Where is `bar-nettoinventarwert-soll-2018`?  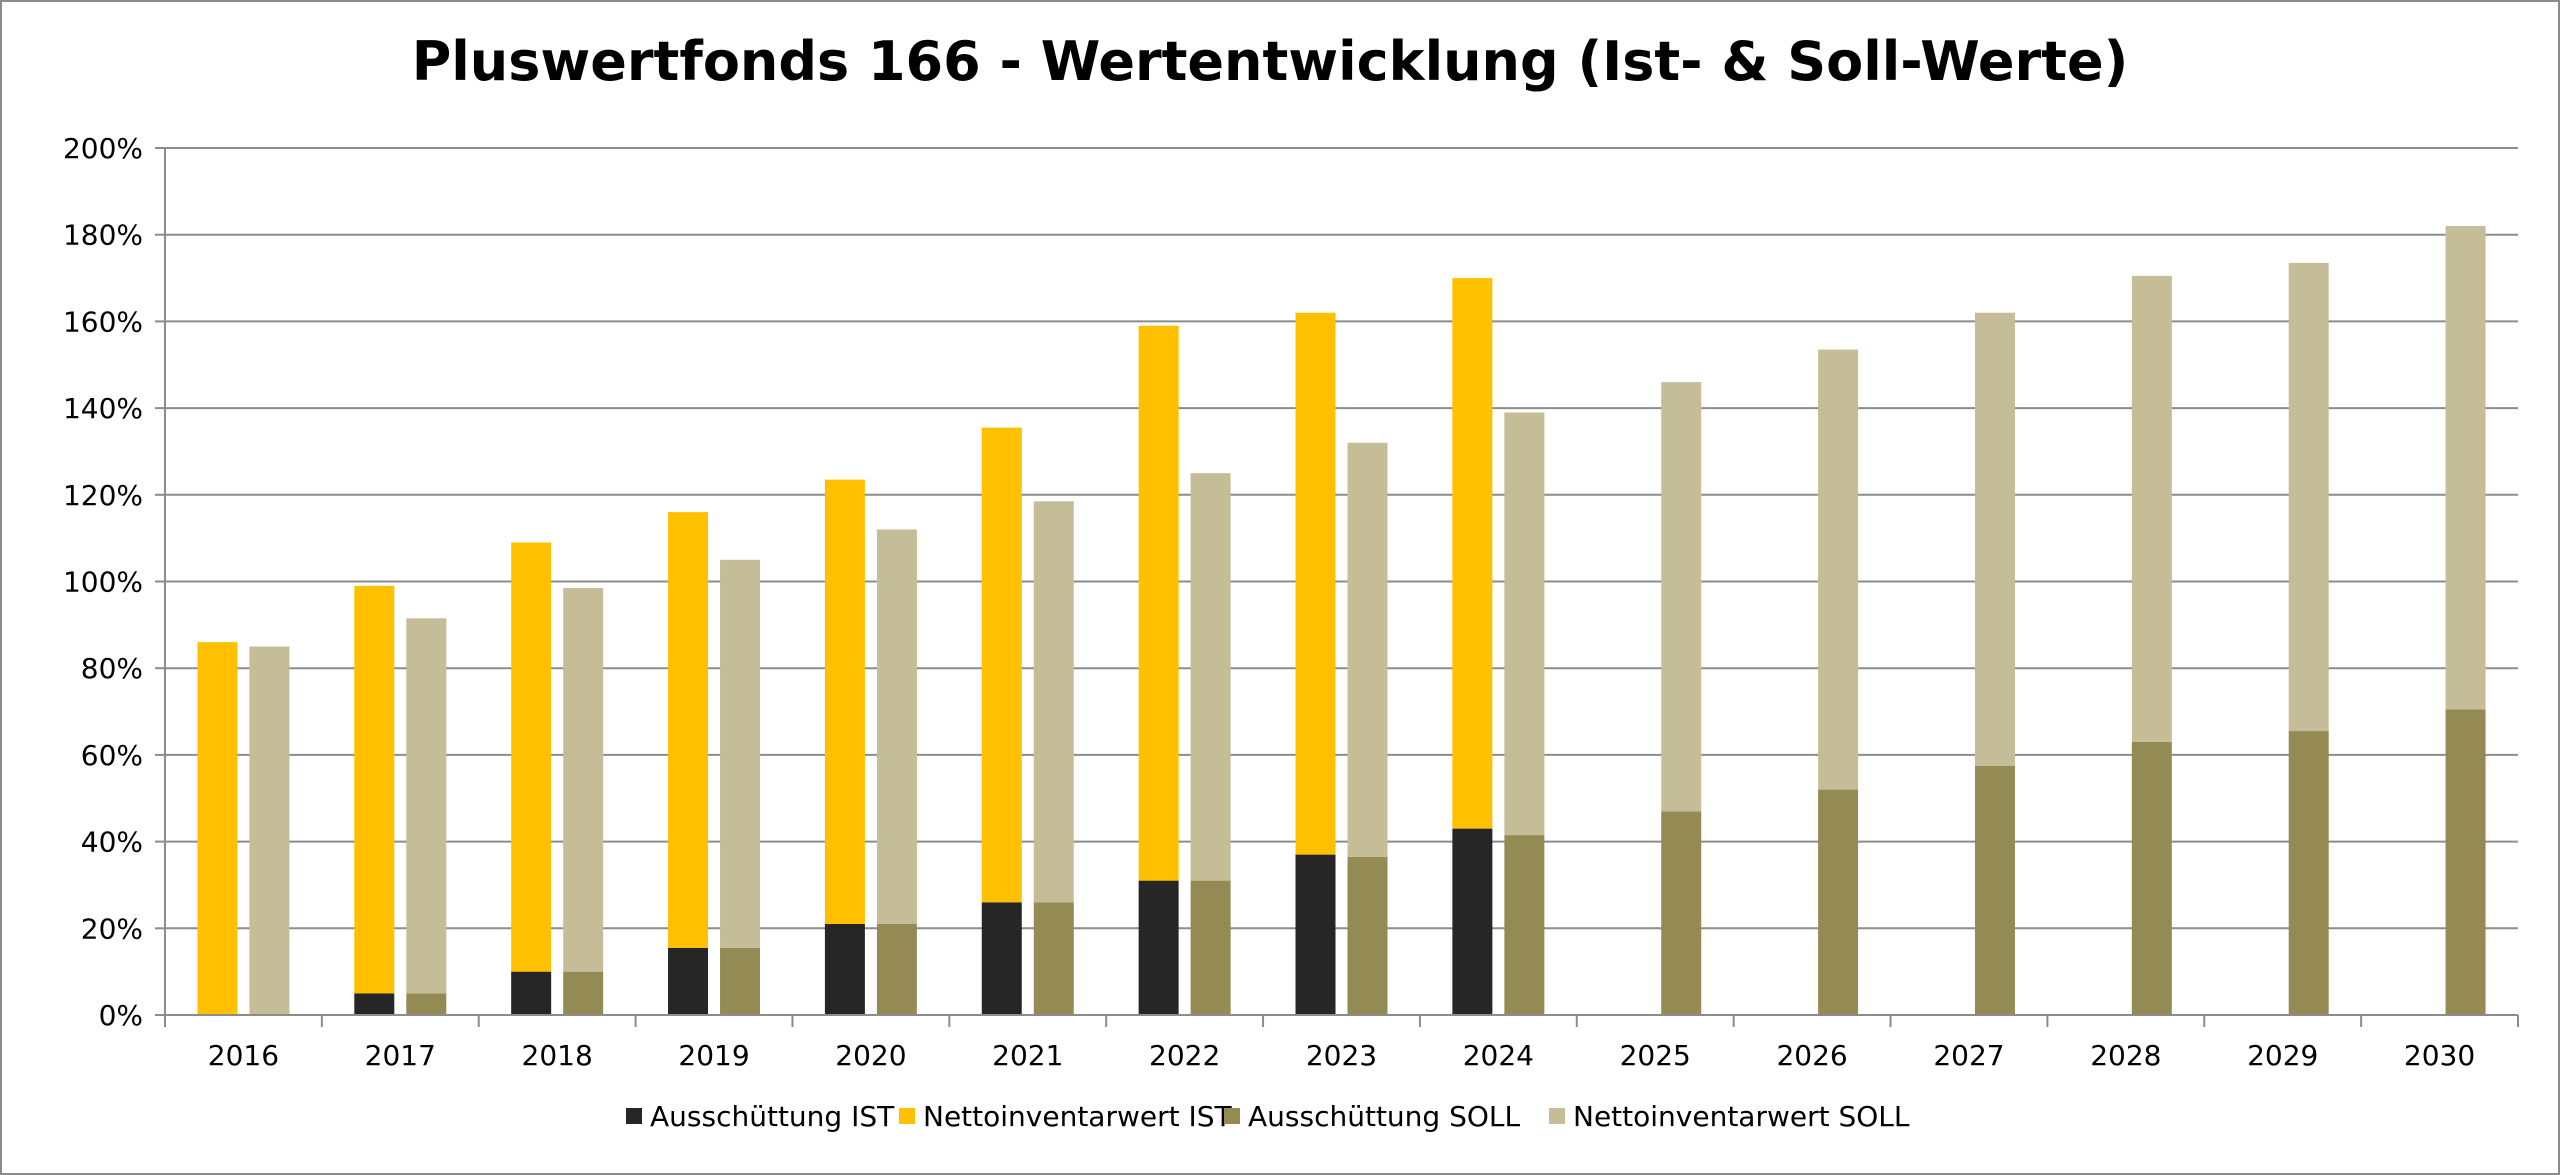 bar-nettoinventarwert-soll-2018 is located at coordinates (583, 780).